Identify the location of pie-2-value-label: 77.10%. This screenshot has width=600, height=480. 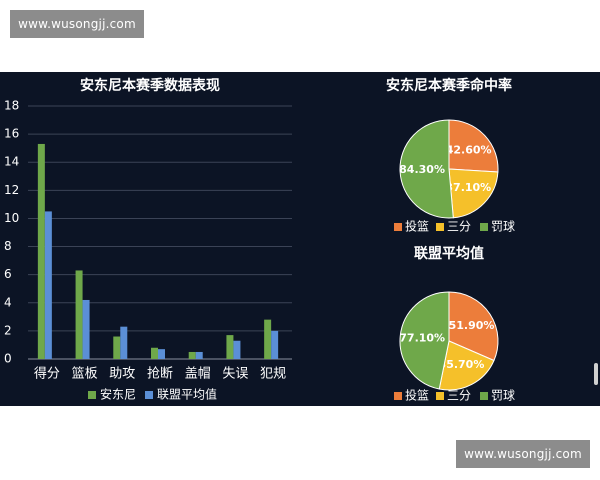
(422, 337).